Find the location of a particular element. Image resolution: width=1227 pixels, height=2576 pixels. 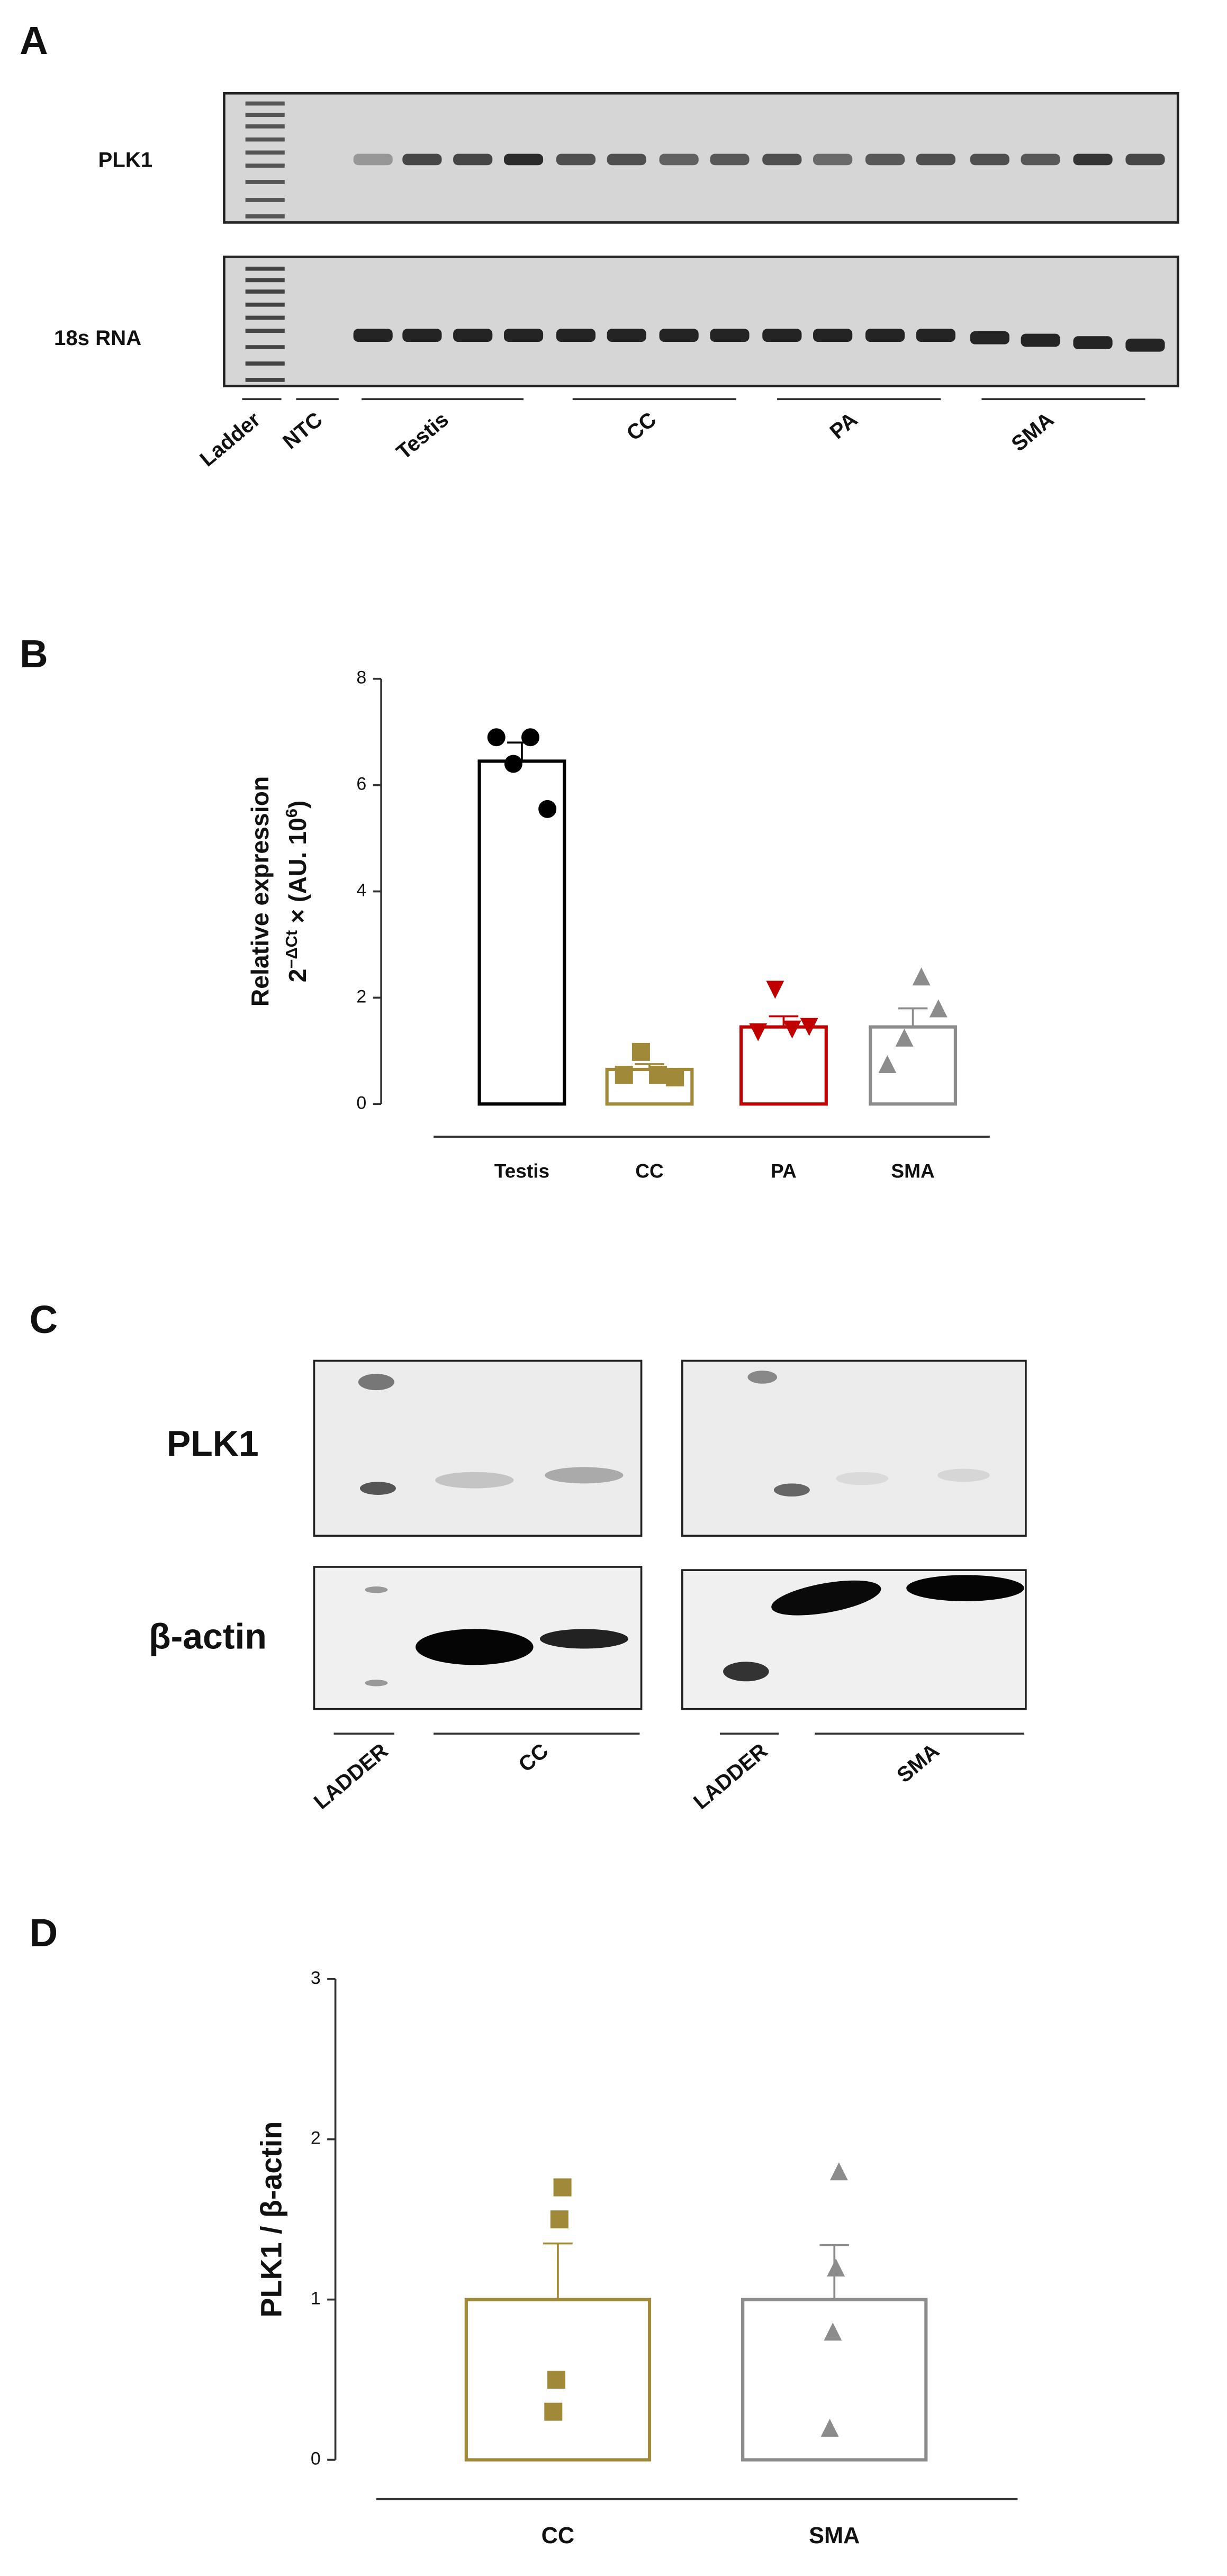

panel-label: A is located at coordinates (34, 40).